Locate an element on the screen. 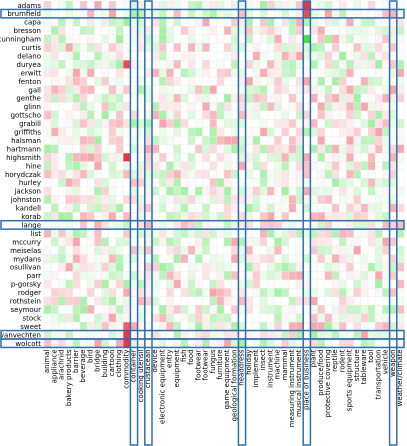 This screenshot has height=446, width=407. column-label: footwear is located at coordinates (206, 364).